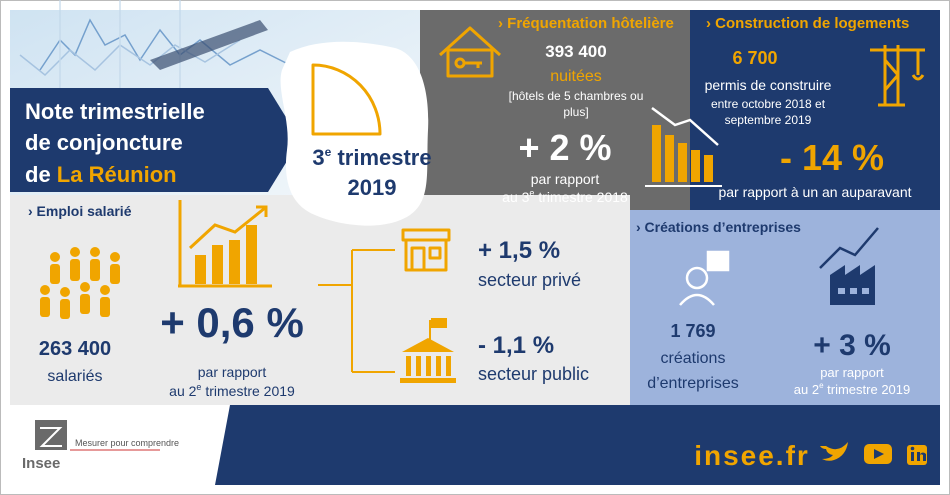  I want to click on hotel-note: plus], so click(575, 112).